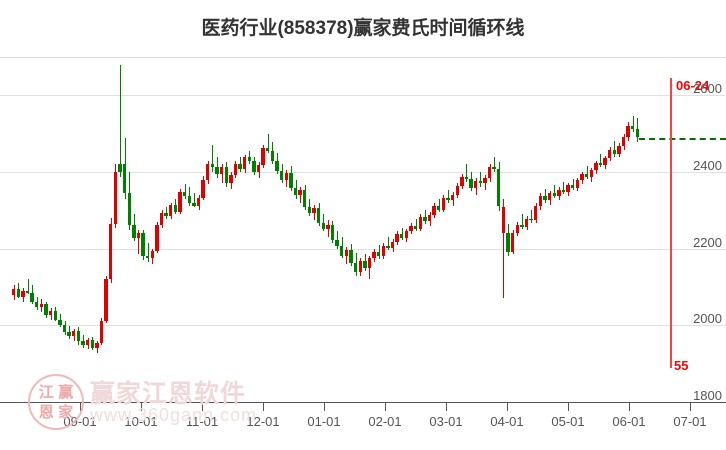  Describe the element at coordinates (707, 395) in the screenshot. I see `y-axis-tick-label: 1800` at that location.